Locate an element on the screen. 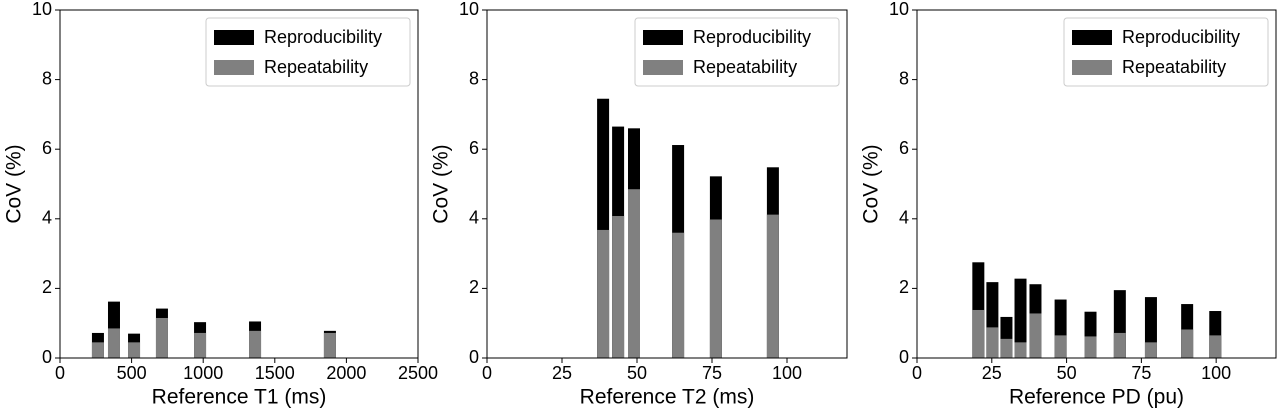 This screenshot has height=414, width=1280. x-axis-label: Reference PD (pu) is located at coordinates (1096, 397).